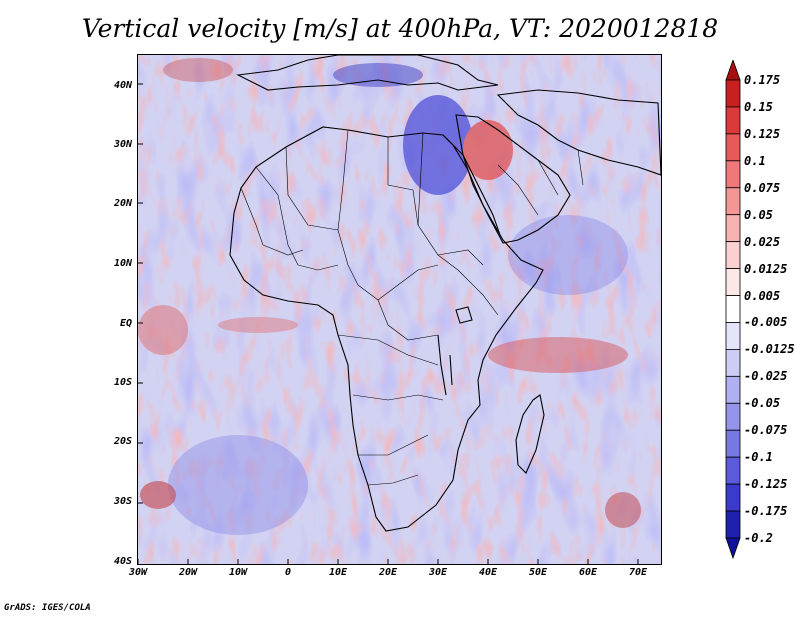 This screenshot has height=618, width=800. I want to click on colorbar-tick-label: -0.2, so click(758, 538).